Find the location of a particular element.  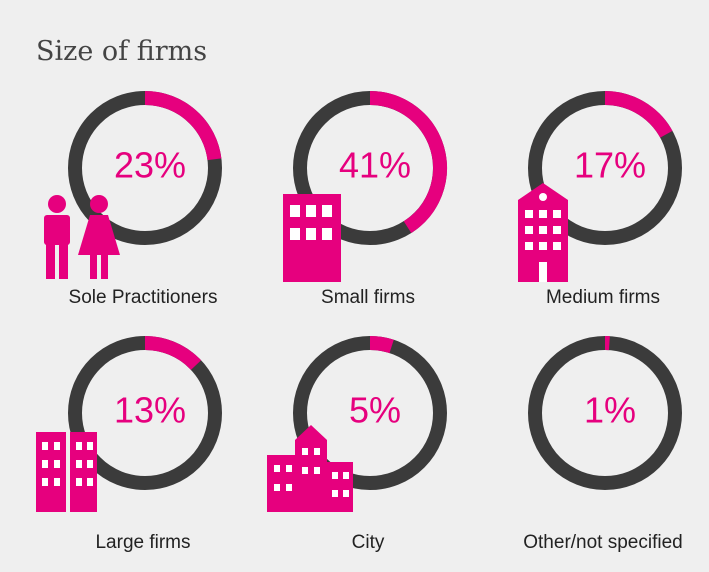

small-building-icon is located at coordinates (312, 238).